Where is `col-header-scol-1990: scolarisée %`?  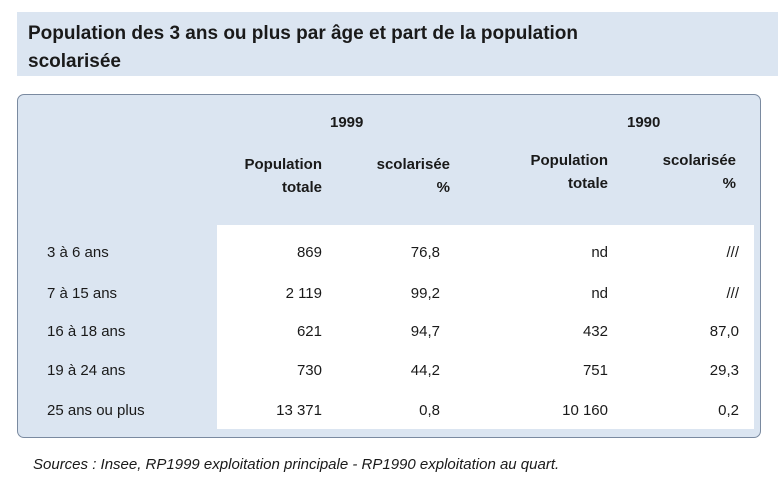 col-header-scol-1990: scolarisée % is located at coordinates (686, 172).